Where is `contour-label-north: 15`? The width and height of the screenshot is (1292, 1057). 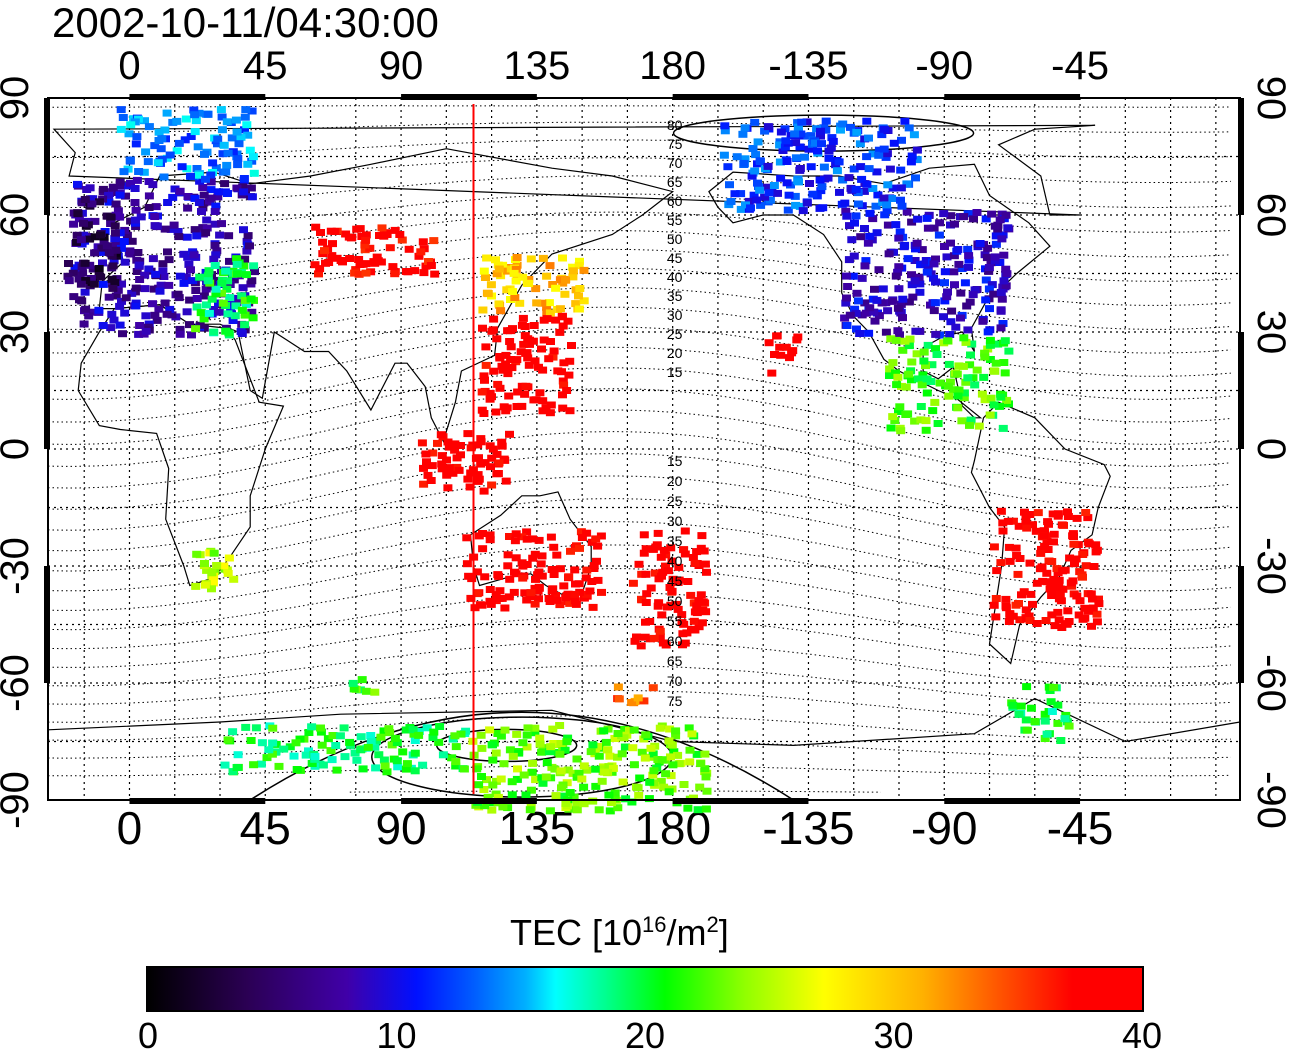
contour-label-north: 15 is located at coordinates (675, 372).